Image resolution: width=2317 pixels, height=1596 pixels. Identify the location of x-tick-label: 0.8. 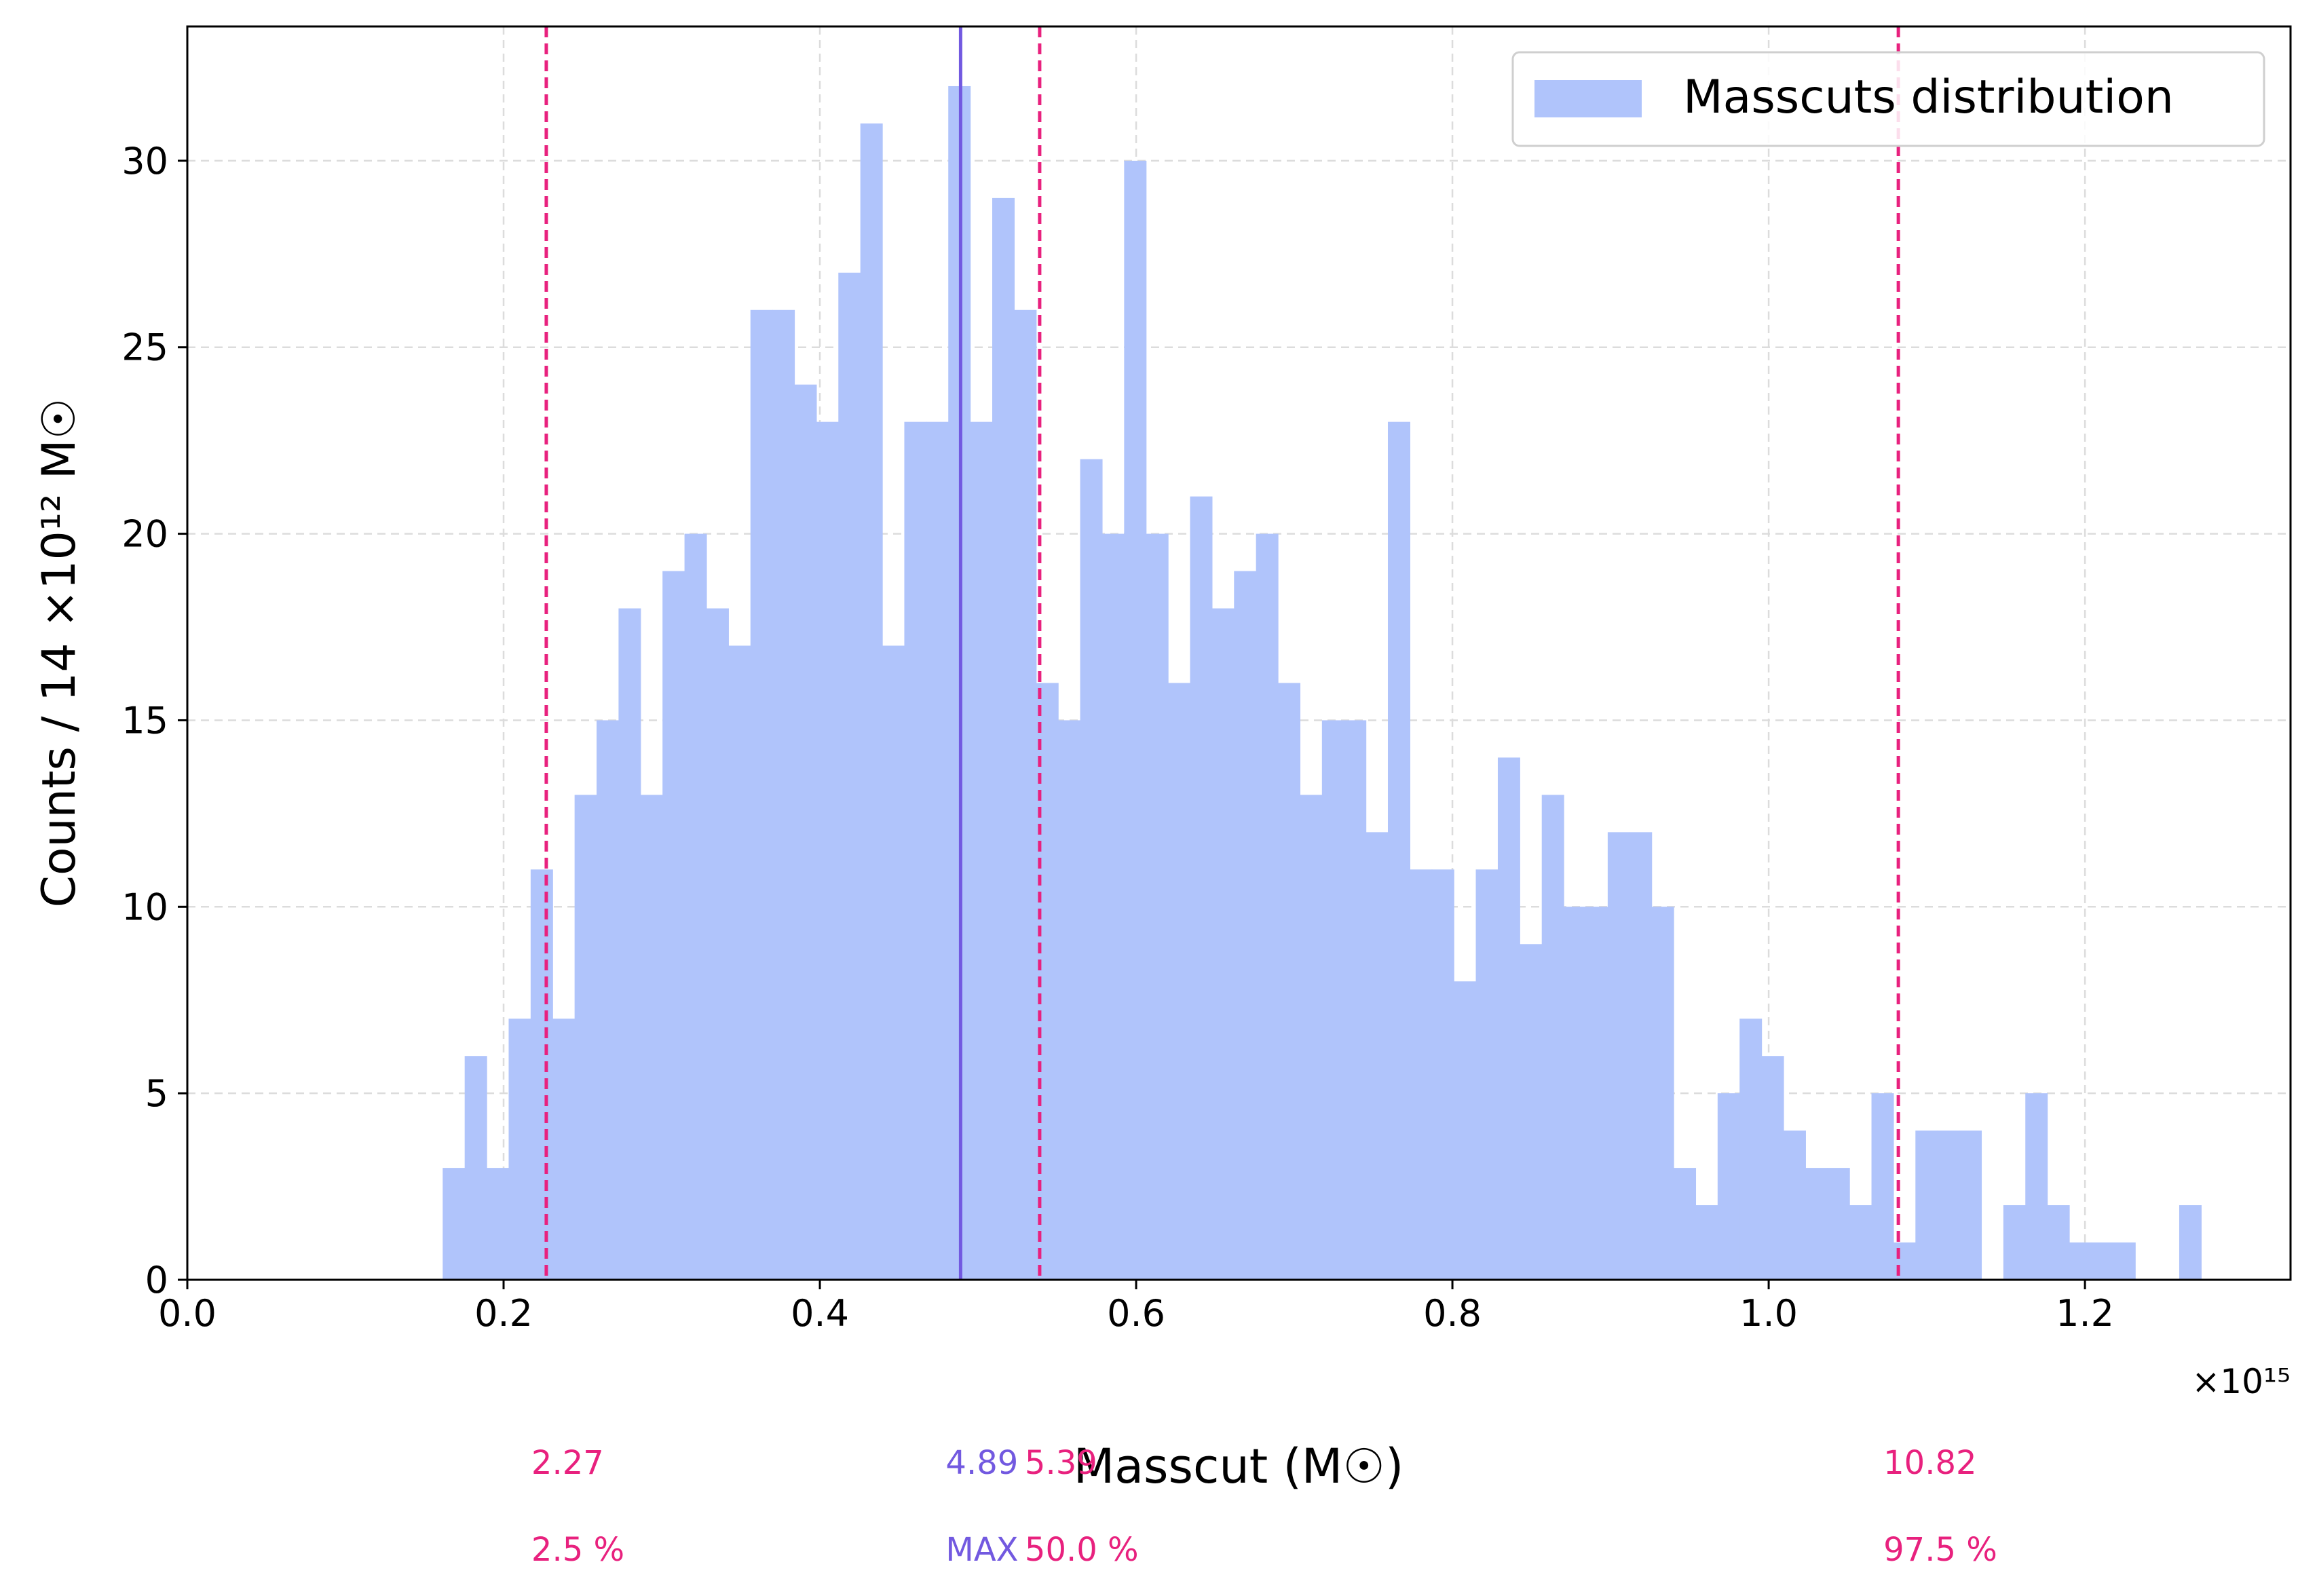
(1452, 1313).